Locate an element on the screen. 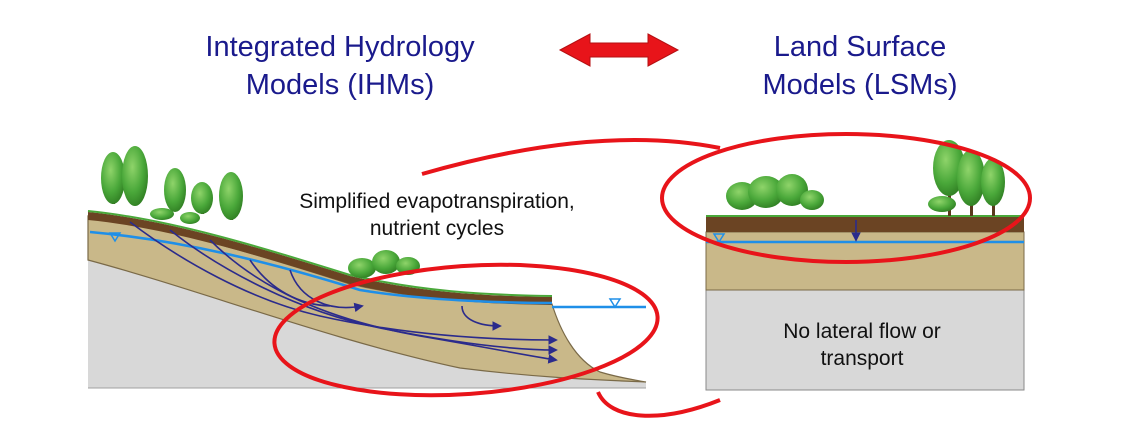 The width and height of the screenshot is (1146, 433). no-lateral-flow-note: No lateral flow or transport is located at coordinates (862, 345).